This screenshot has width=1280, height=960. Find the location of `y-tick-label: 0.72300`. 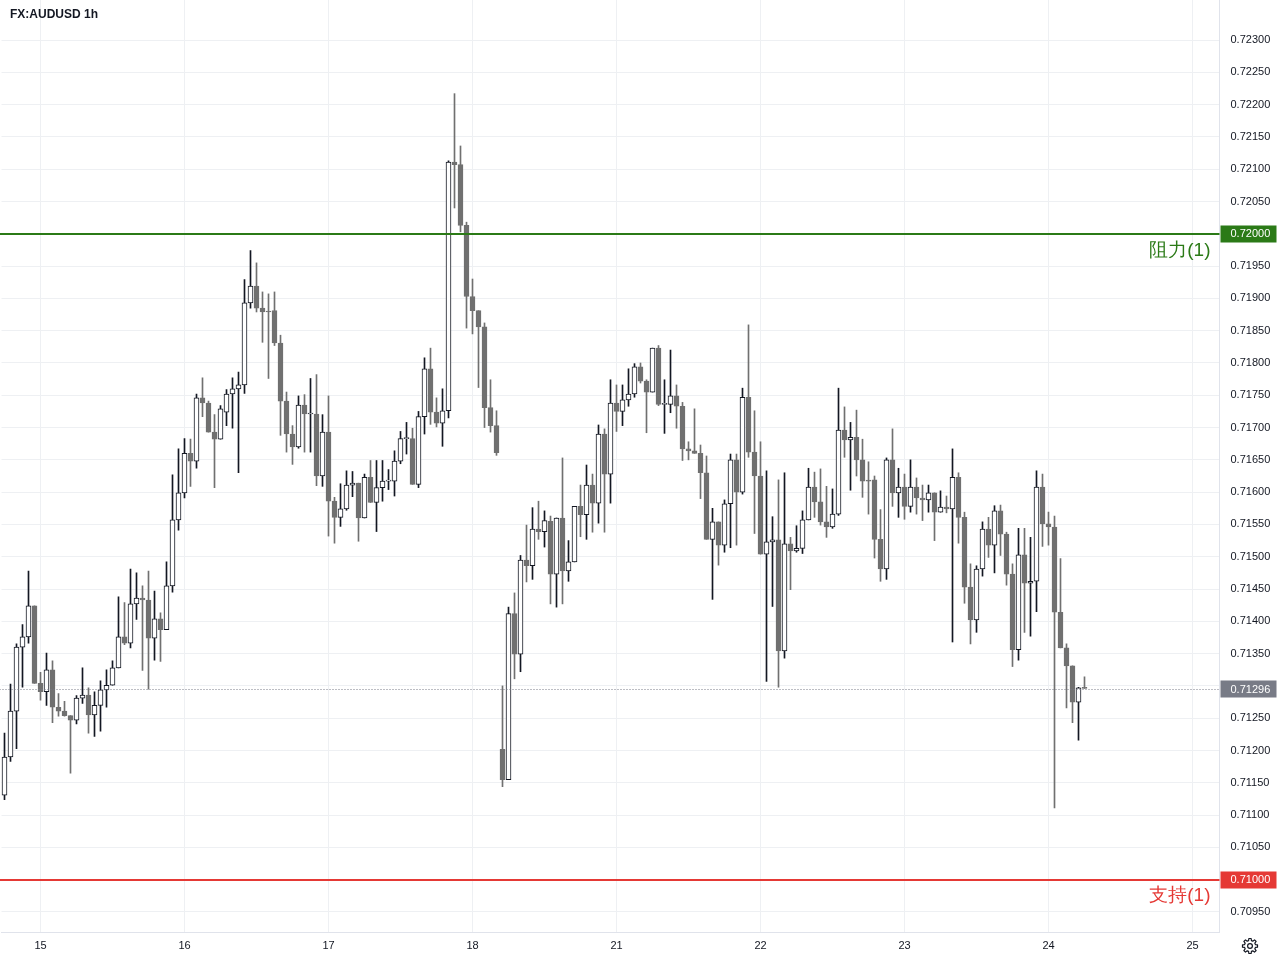

y-tick-label: 0.72300 is located at coordinates (1250, 39).